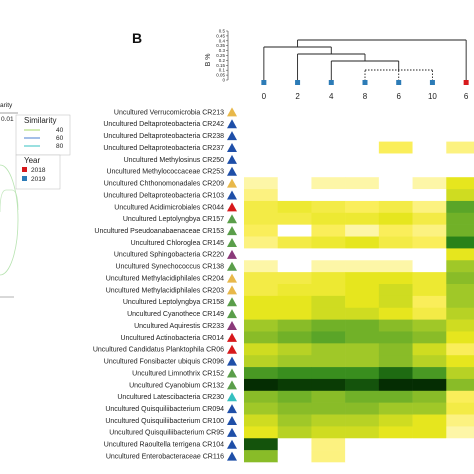 This screenshot has height=474, width=474. What do you see at coordinates (398, 96) in the screenshot?
I see `column-label: 6` at bounding box center [398, 96].